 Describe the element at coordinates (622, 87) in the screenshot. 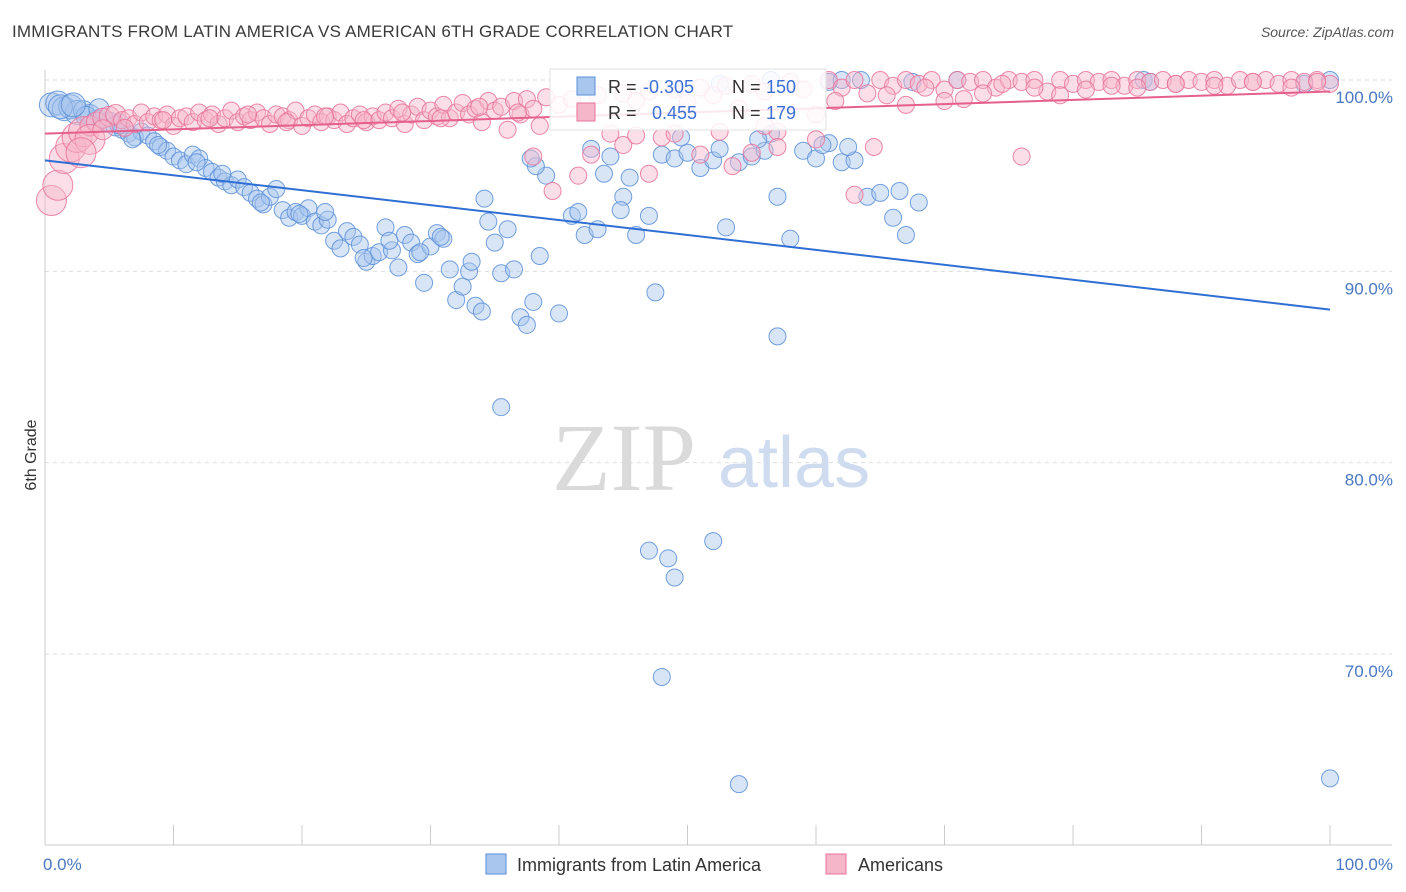

I see `stats-r-label-a: R =` at that location.